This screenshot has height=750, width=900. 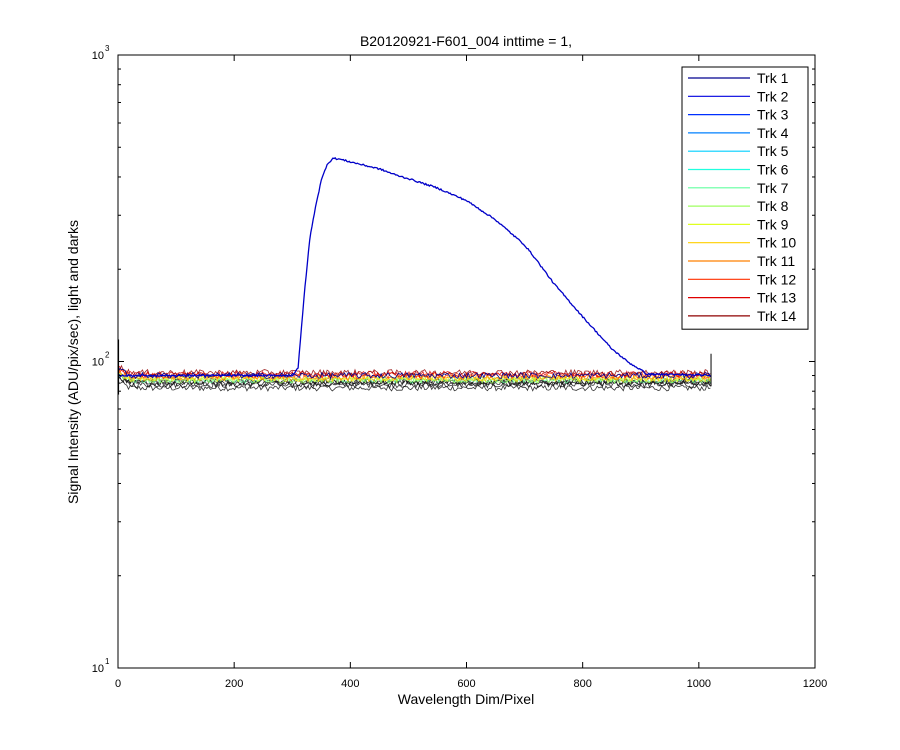 I want to click on legend-box, so click(x=745, y=198).